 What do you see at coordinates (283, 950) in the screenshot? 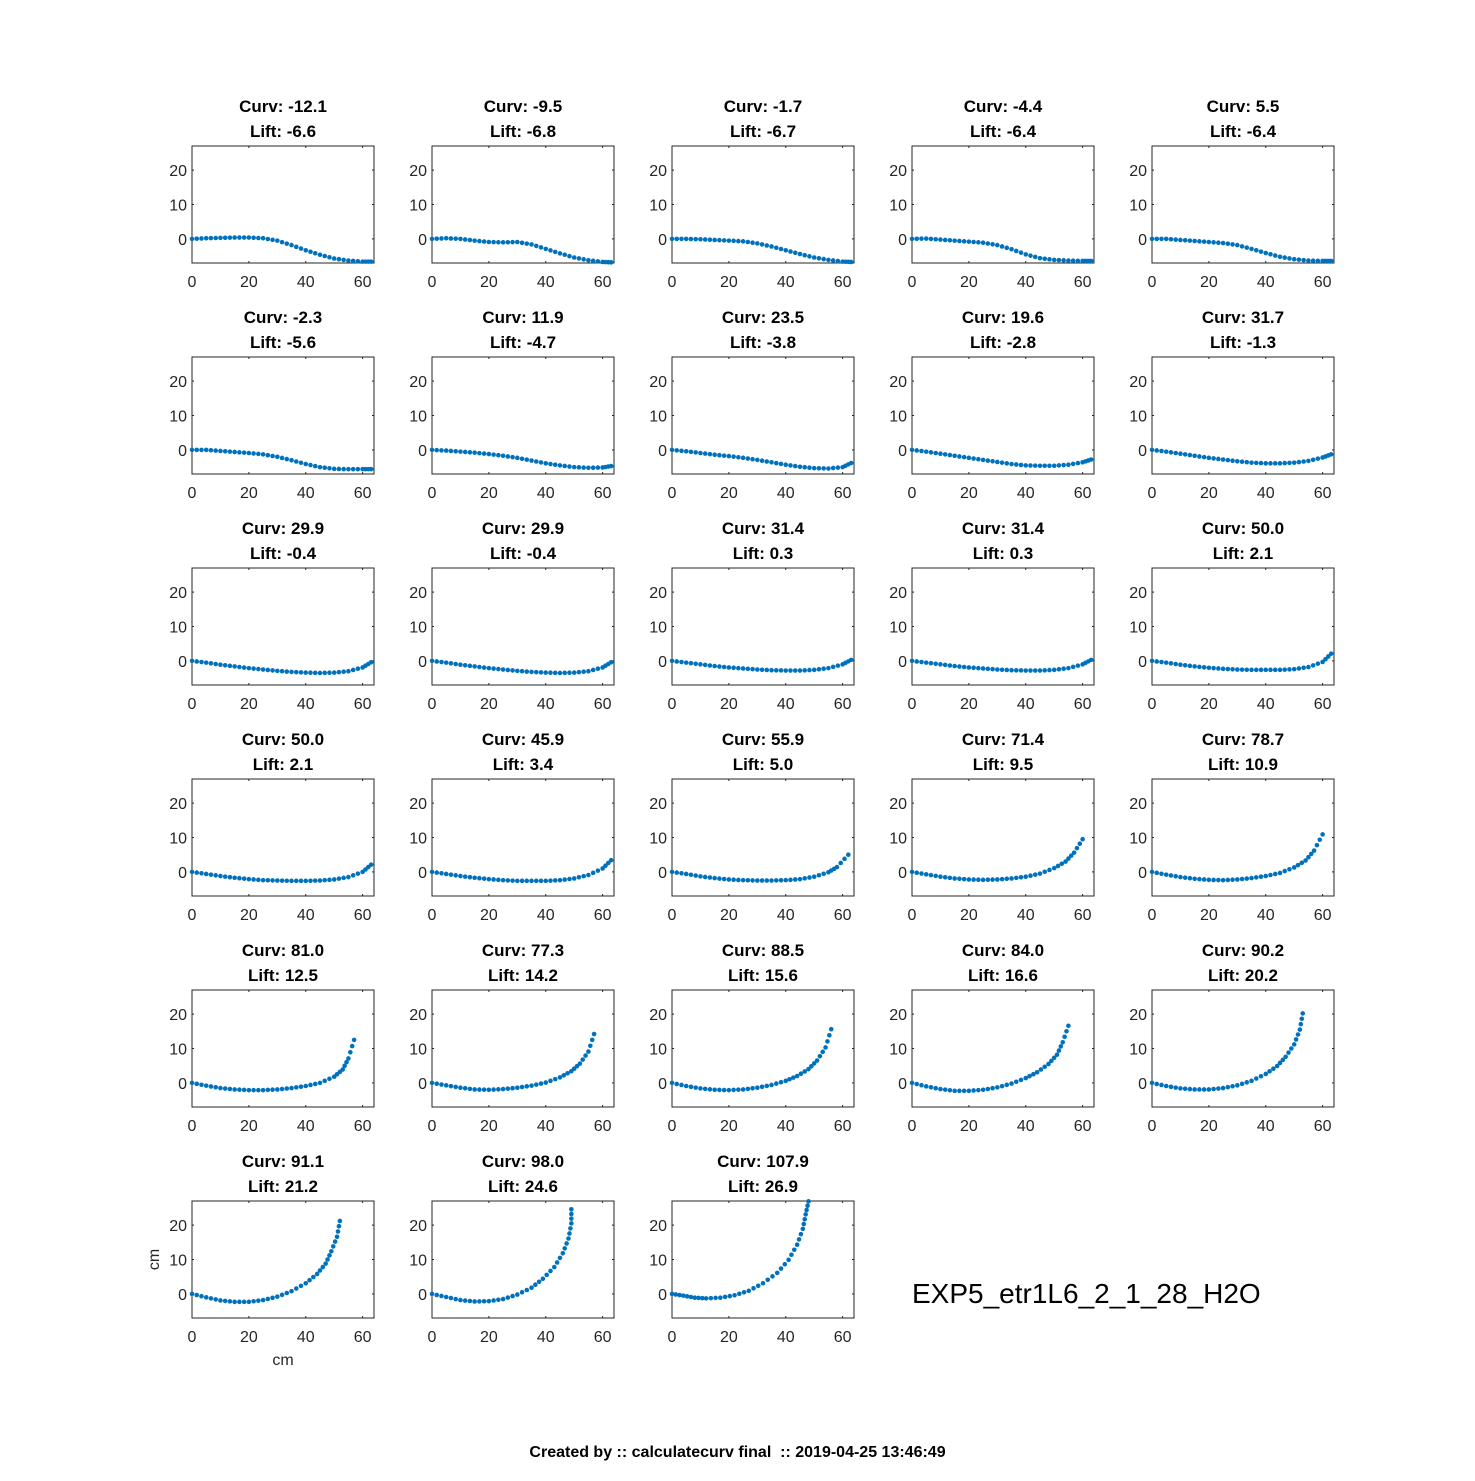
I see `panel-curv-title: Curv: 81.0` at bounding box center [283, 950].